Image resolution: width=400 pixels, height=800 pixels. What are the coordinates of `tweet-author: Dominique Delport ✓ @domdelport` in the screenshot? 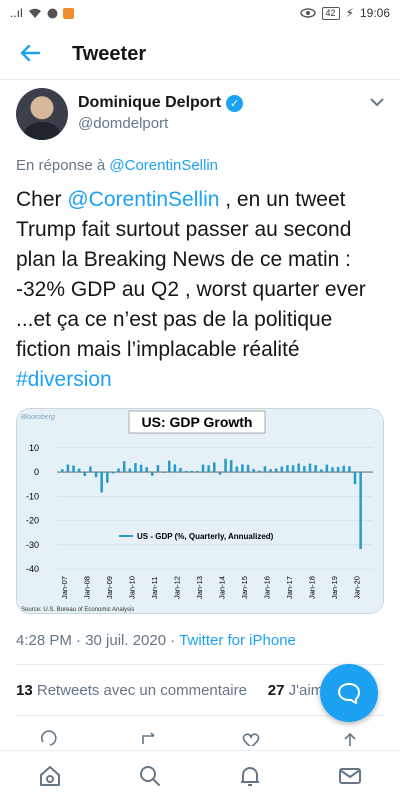 It's located at (200, 116).